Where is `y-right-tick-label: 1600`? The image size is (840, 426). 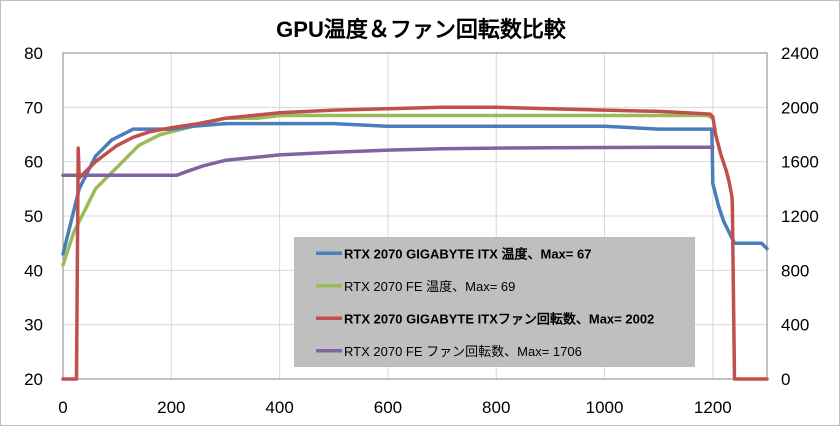
y-right-tick-label: 1600 is located at coordinates (800, 162).